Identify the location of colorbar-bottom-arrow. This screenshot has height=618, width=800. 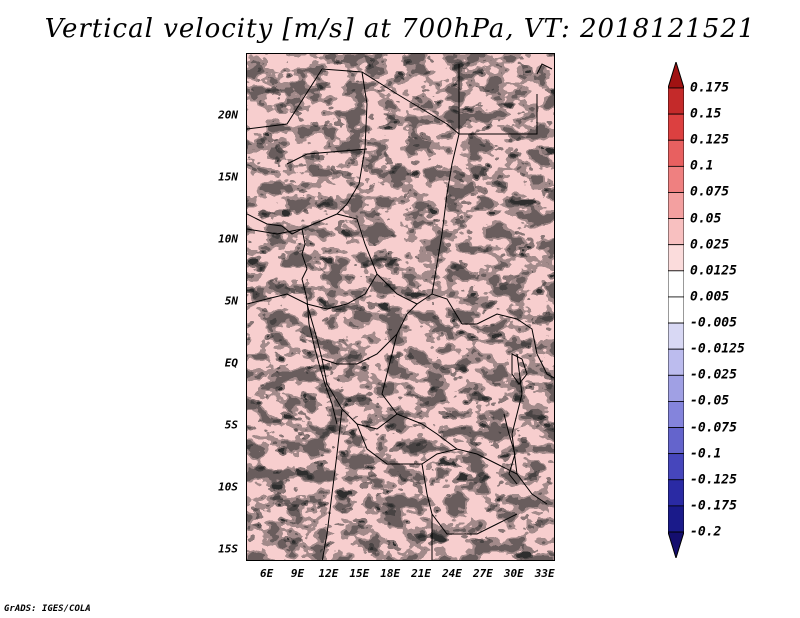
(676, 545).